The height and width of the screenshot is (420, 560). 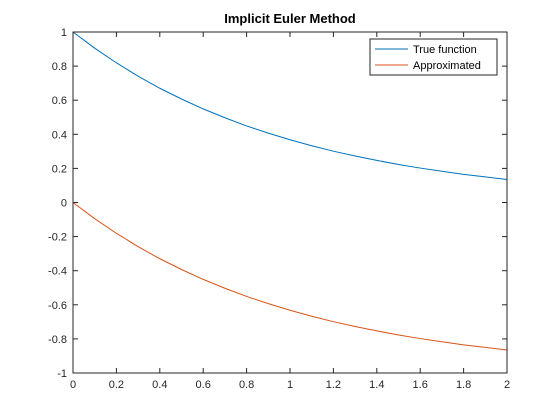 I want to click on y-tick-label: -1, so click(x=62, y=374).